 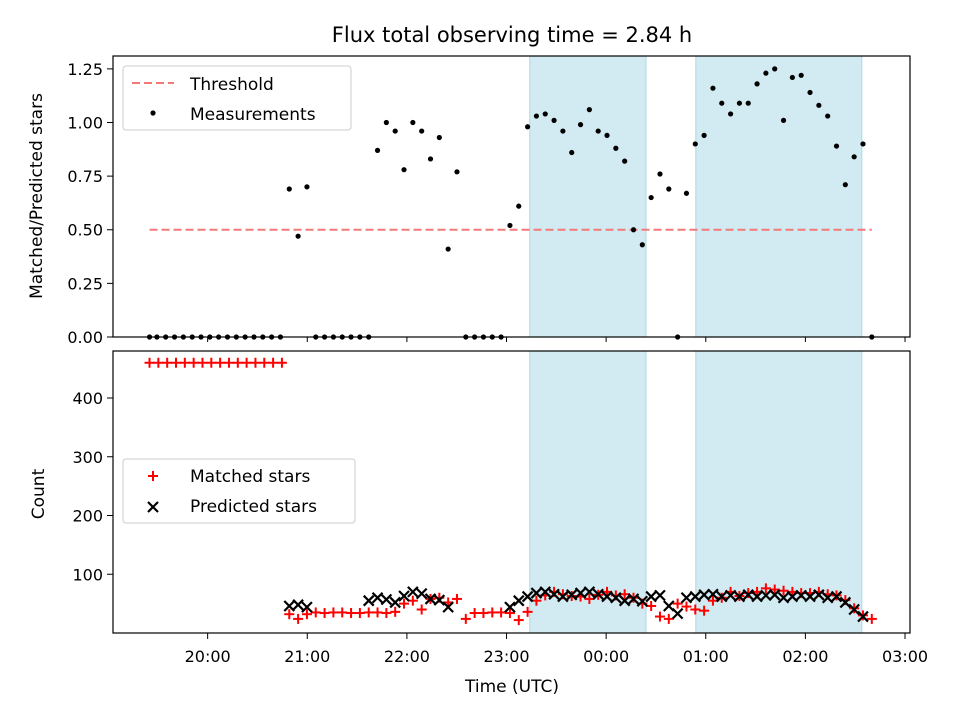 I want to click on bottom-ytick-label-1: 200, so click(x=87, y=516).